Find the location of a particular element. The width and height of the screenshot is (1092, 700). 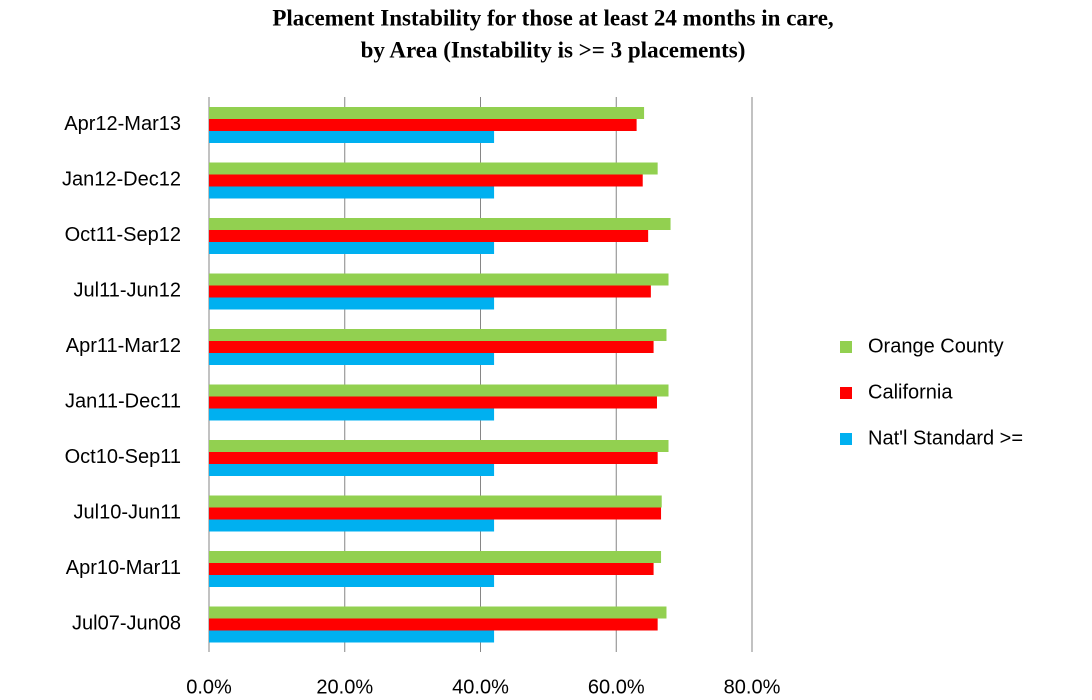

x-tick-label: 40.0% is located at coordinates (480, 687).